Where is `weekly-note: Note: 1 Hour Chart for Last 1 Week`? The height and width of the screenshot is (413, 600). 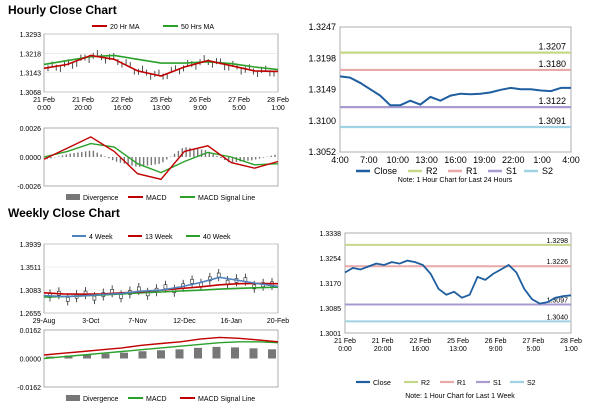 weekly-note: Note: 1 Hour Chart for Last 1 Week is located at coordinates (460, 396).